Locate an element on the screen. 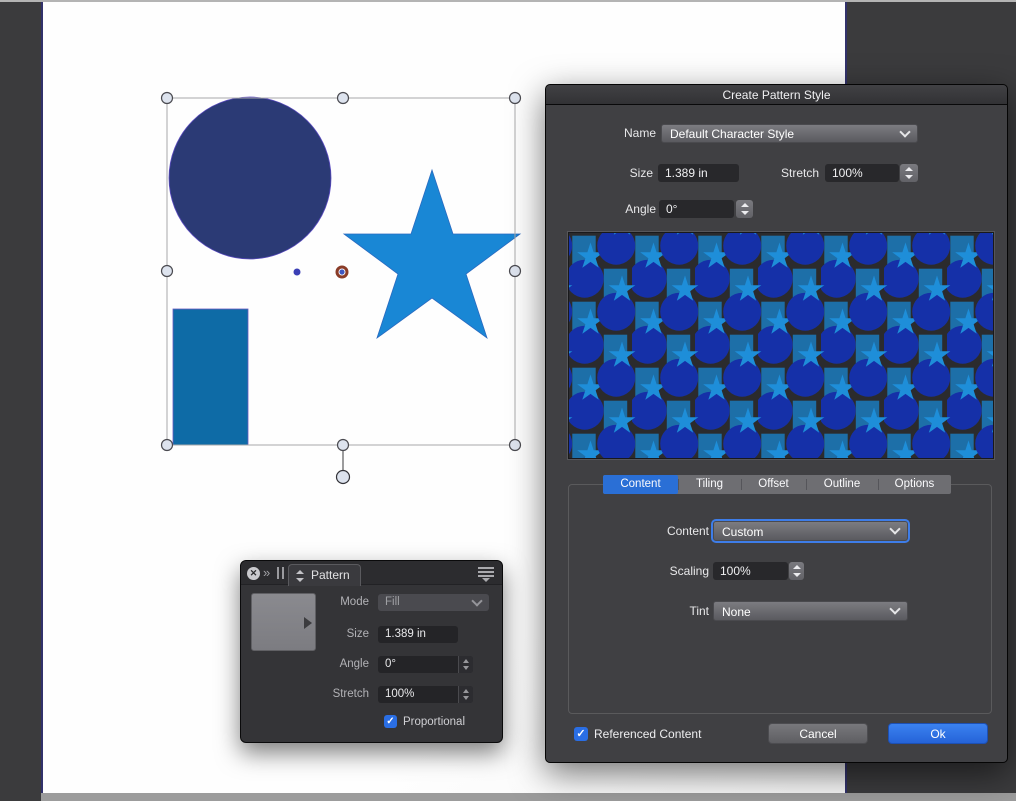  ok-button: Ok is located at coordinates (938, 733).